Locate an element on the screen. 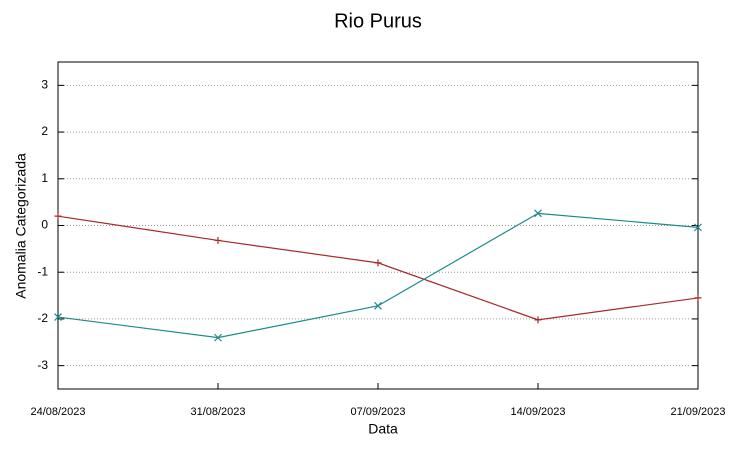 The image size is (752, 459). x-axis-label: Data is located at coordinates (383, 429).